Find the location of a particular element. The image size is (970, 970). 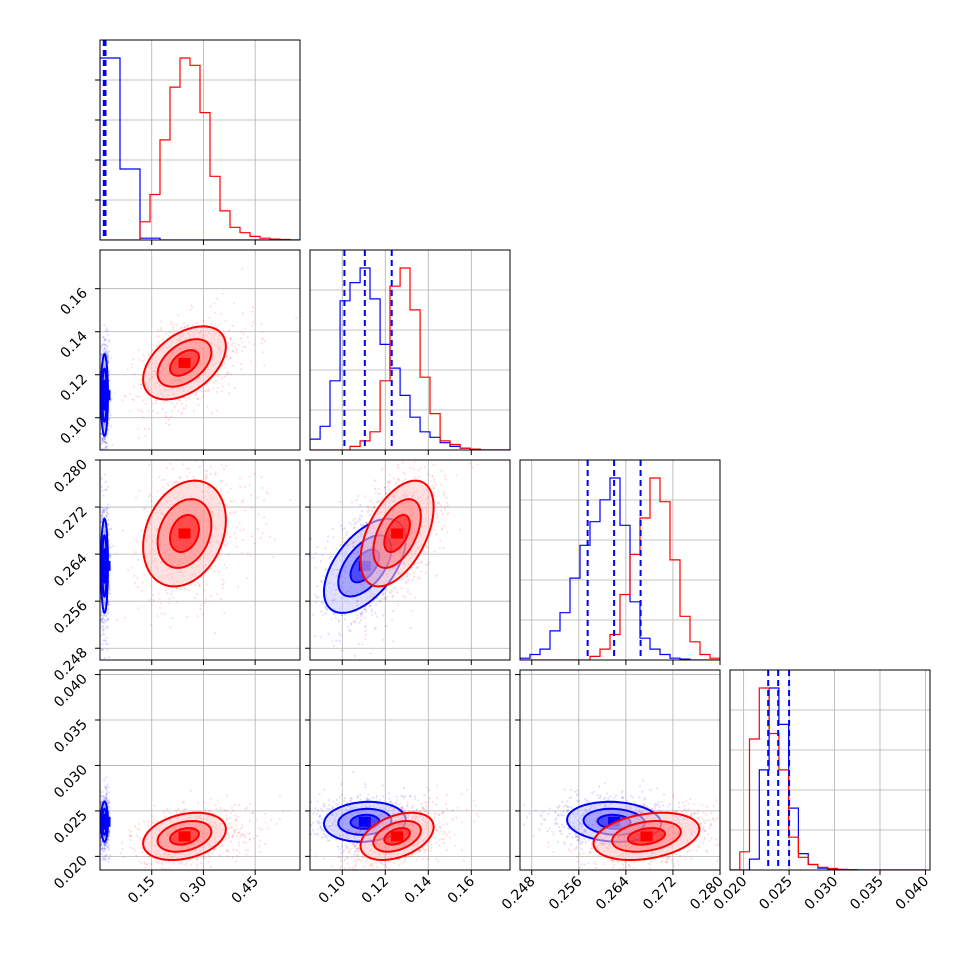

ticks is located at coordinates (388, 562).